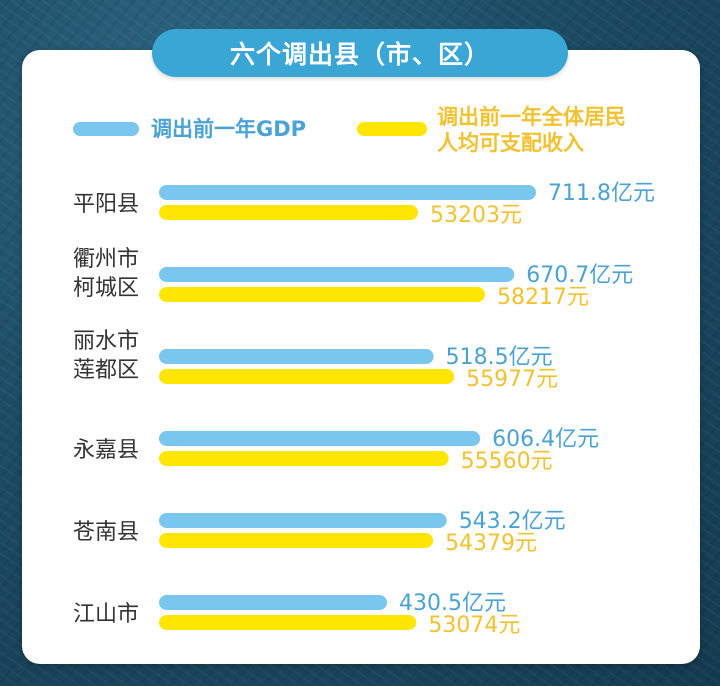 This screenshot has height=686, width=720. I want to click on category-label-4: 苍南县, so click(106, 532).